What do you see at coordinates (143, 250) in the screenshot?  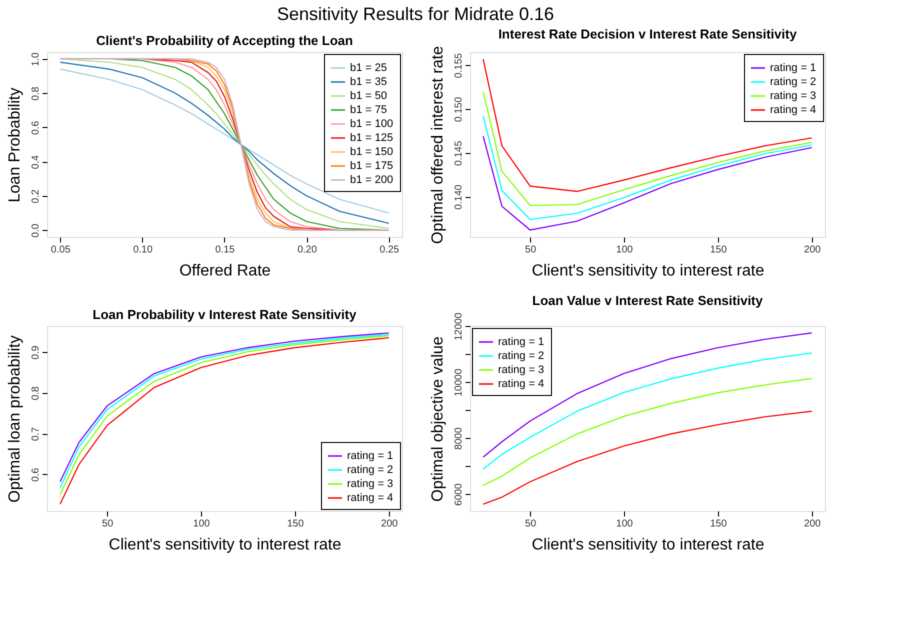 I see `x-tick-label: 0.10` at bounding box center [143, 250].